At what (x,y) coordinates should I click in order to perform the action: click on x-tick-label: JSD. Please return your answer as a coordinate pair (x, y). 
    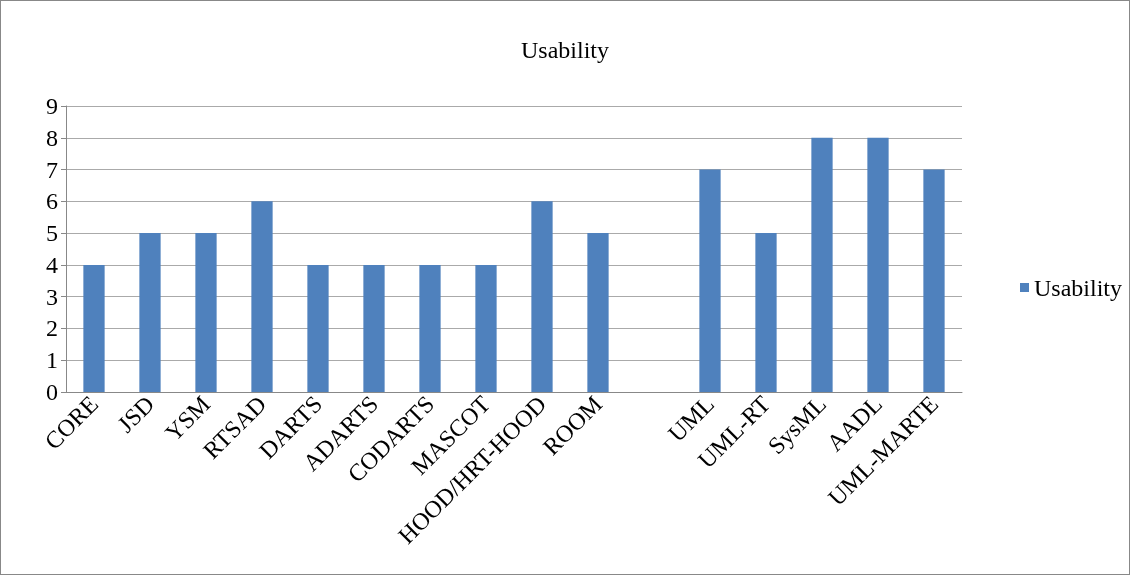
    Looking at the image, I should click on (136, 414).